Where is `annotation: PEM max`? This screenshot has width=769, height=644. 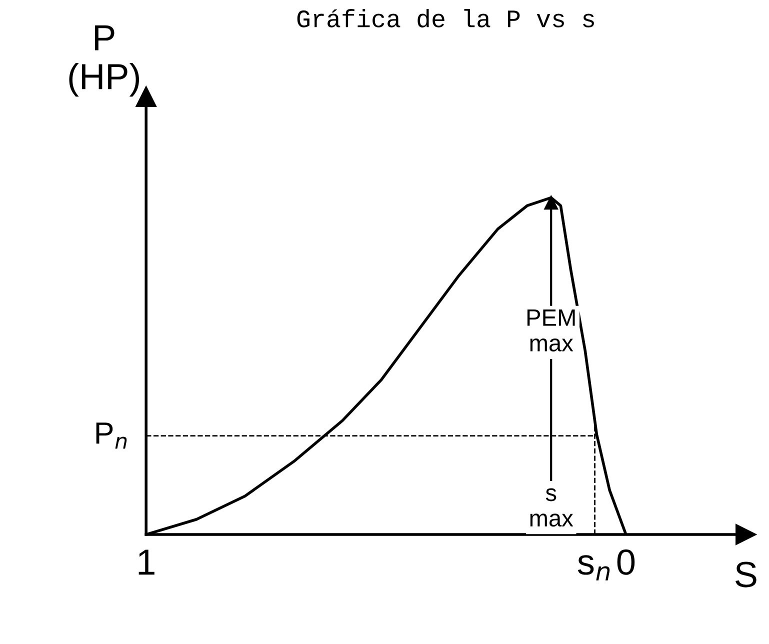
annotation: PEM max is located at coordinates (551, 331).